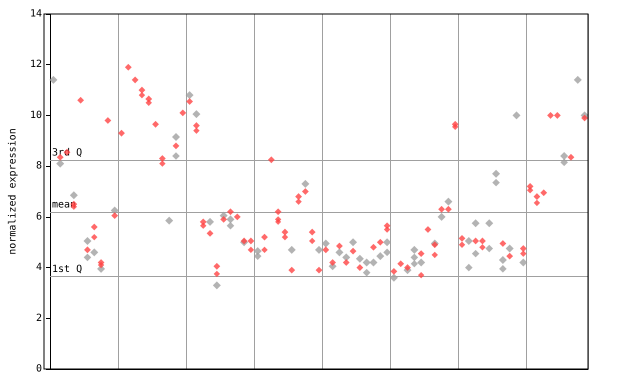  Describe the element at coordinates (39, 268) in the screenshot. I see `y-tick-label: 4` at that location.